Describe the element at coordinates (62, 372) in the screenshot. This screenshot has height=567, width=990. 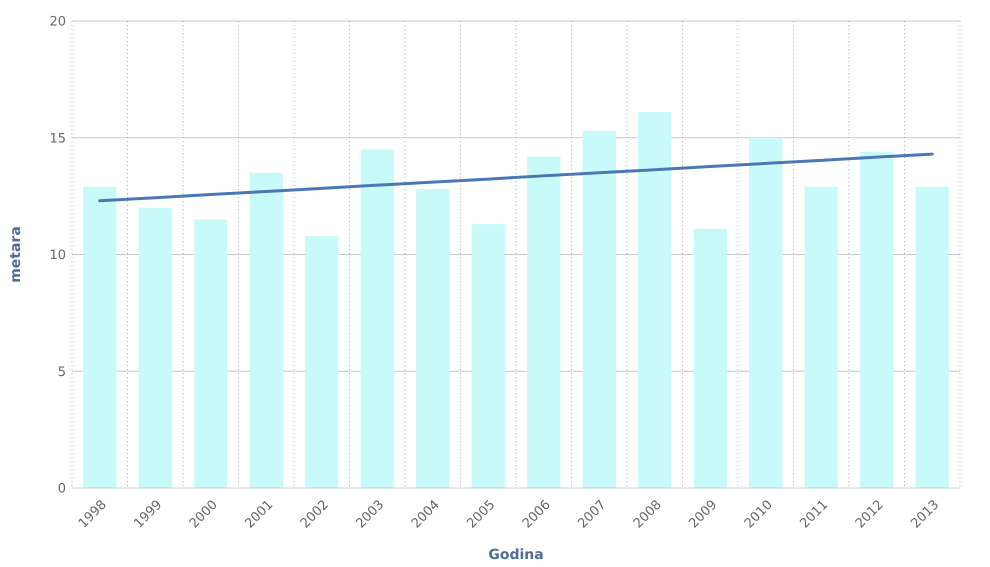
I see `y-tick-label: 5` at that location.